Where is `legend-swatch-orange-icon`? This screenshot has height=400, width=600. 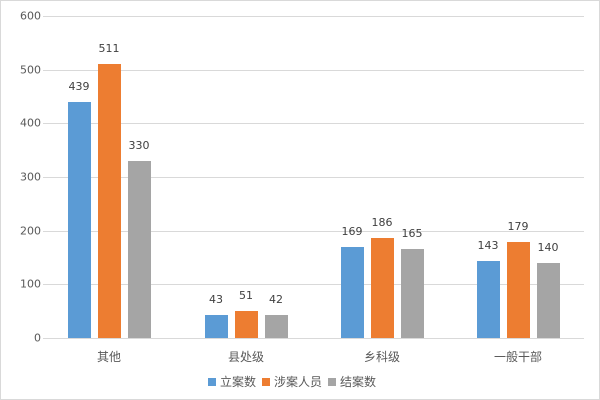 legend-swatch-orange-icon is located at coordinates (266, 381).